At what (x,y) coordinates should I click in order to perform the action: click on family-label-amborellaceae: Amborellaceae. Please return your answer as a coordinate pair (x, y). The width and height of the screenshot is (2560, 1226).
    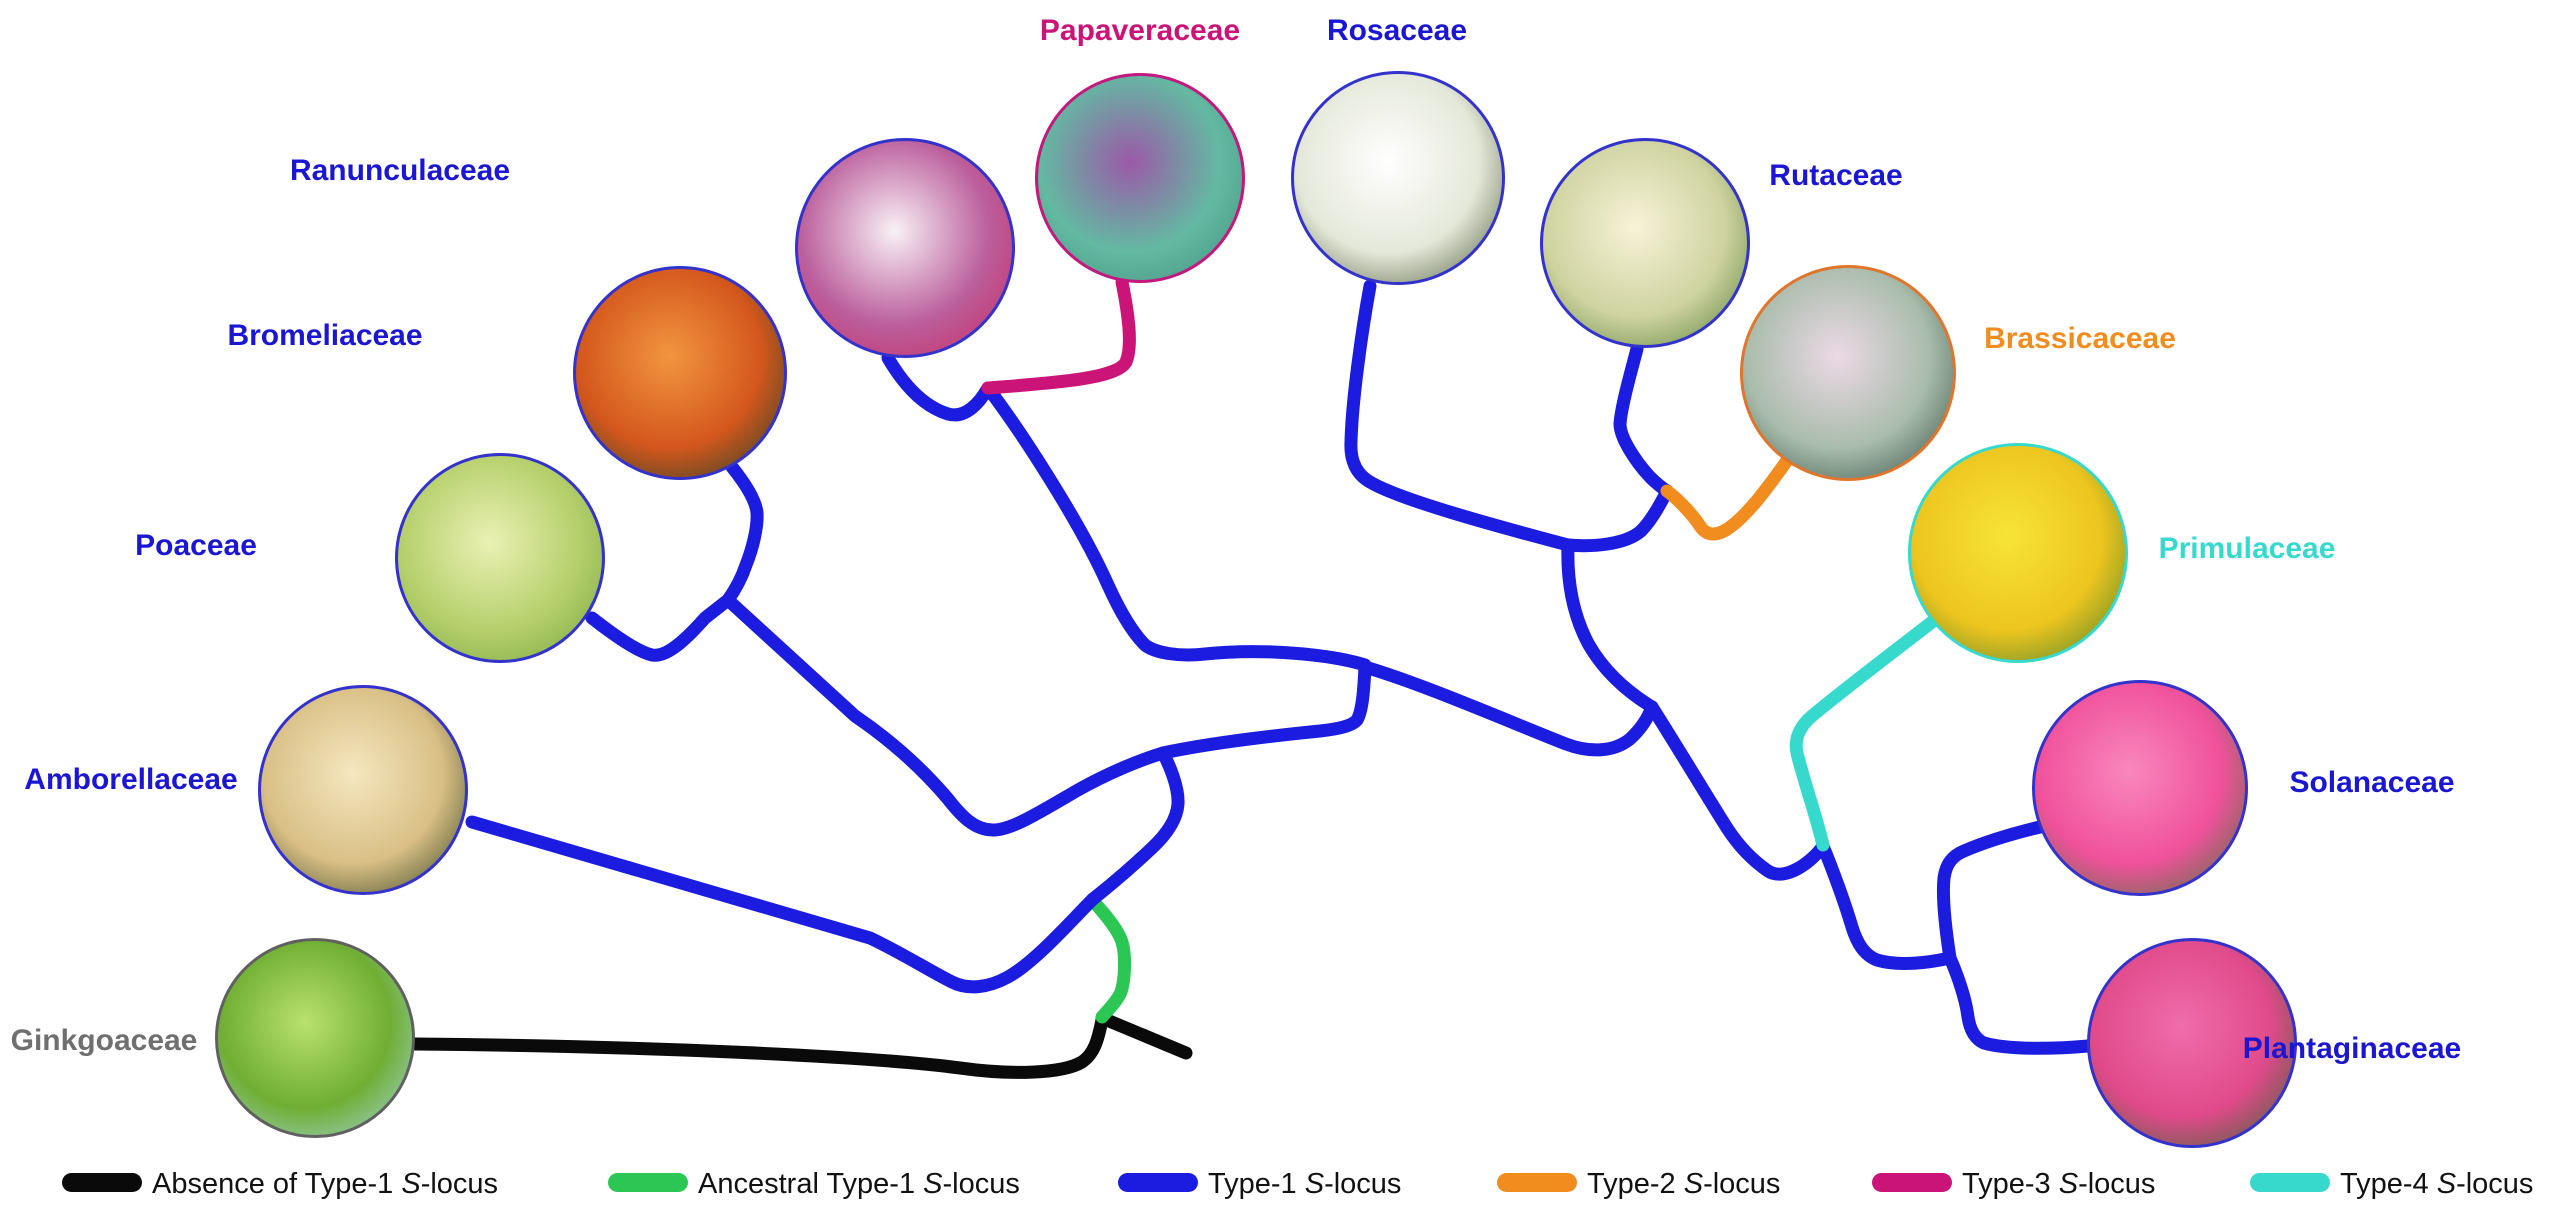
    Looking at the image, I should click on (131, 779).